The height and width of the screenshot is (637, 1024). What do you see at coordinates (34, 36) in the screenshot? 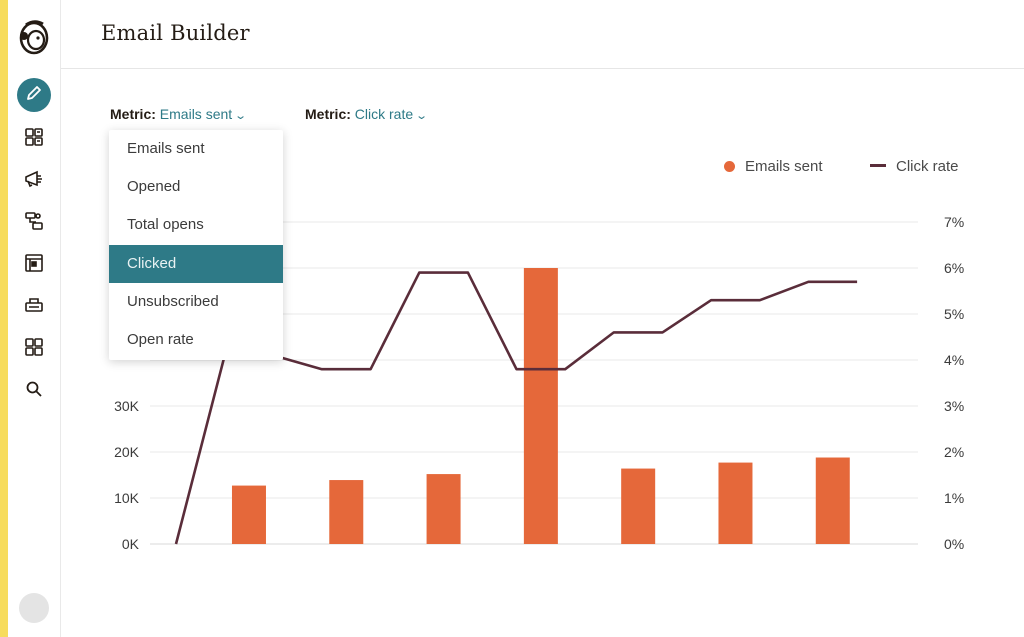
I see `mailchimp-logo-icon` at bounding box center [34, 36].